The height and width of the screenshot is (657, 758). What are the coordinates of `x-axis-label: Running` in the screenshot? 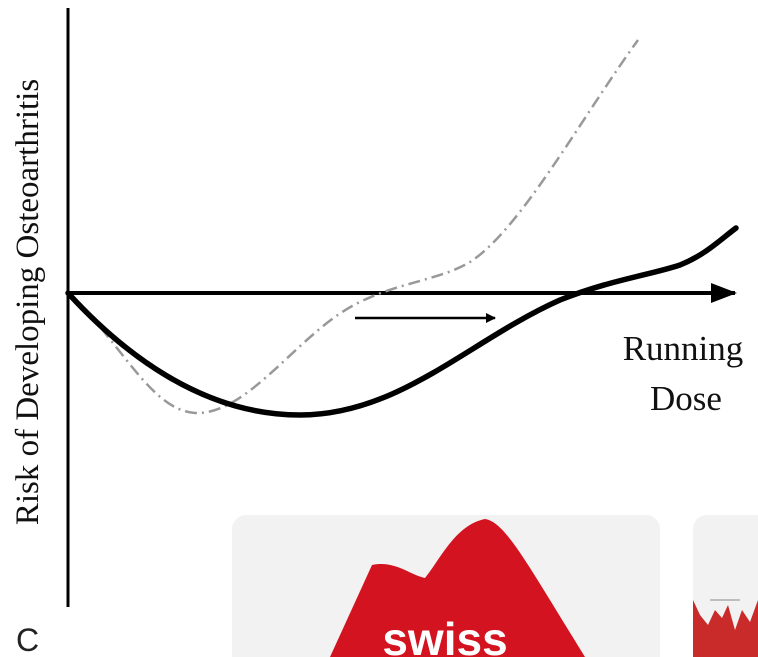 It's located at (683, 348).